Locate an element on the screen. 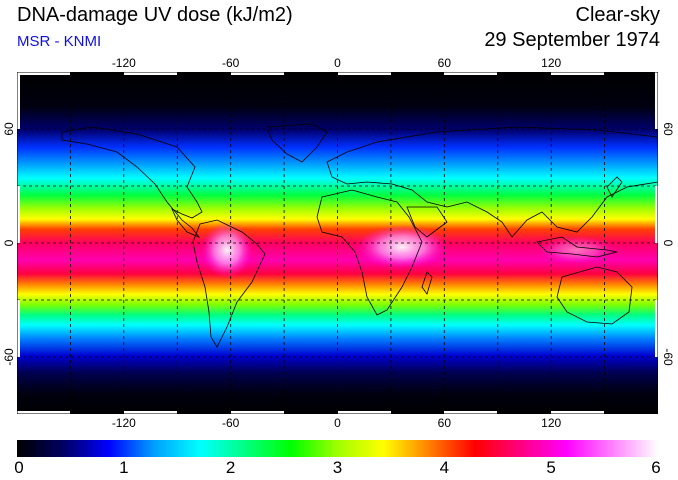 Image resolution: width=678 pixels, height=480 pixels. coast-eurasia is located at coordinates (492, 182).